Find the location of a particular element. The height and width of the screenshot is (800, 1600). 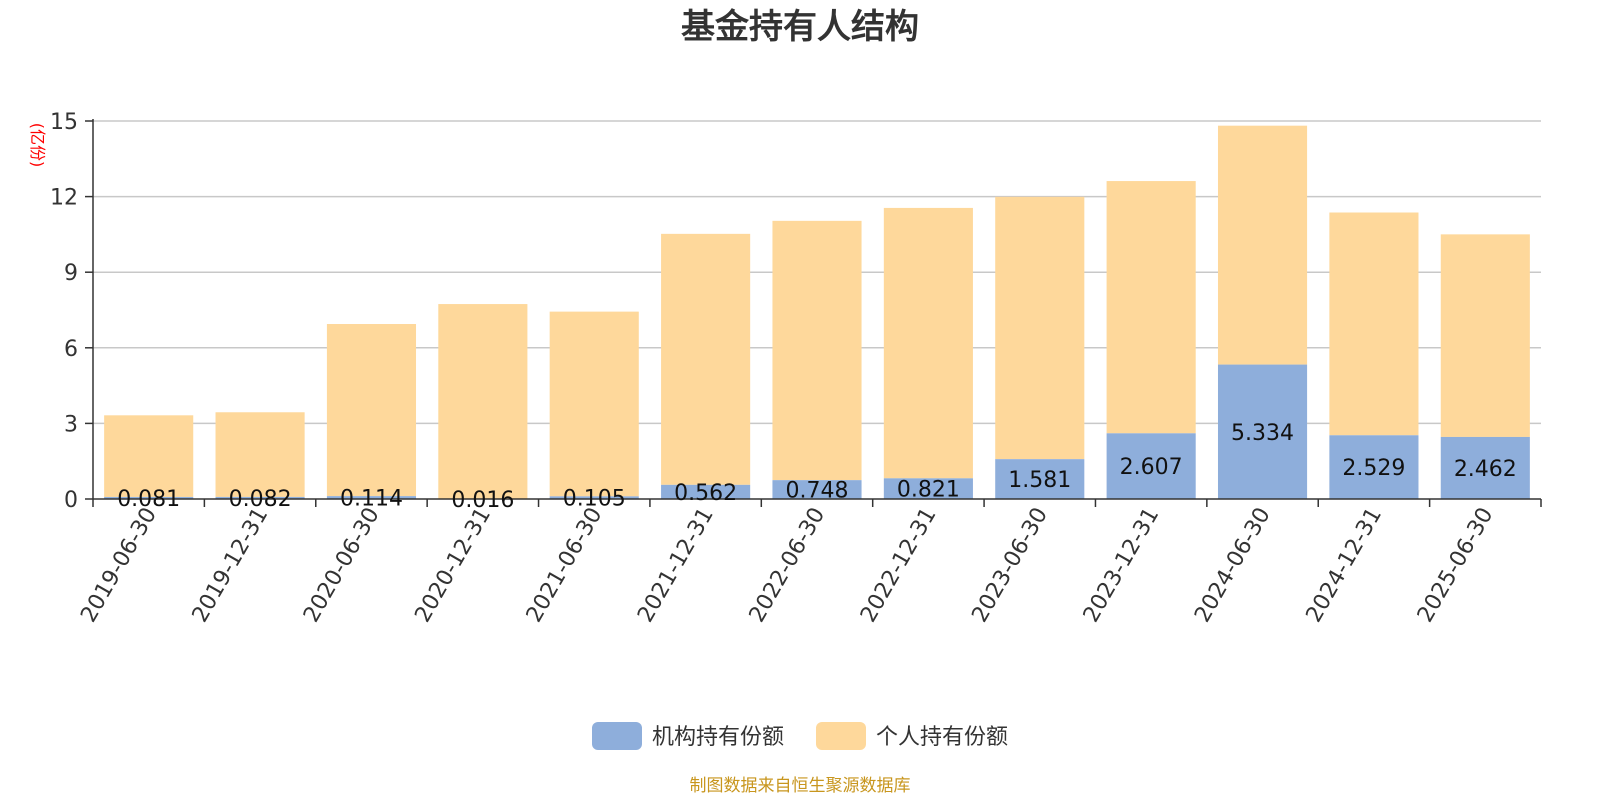

data-label: 0.748 is located at coordinates (817, 491).